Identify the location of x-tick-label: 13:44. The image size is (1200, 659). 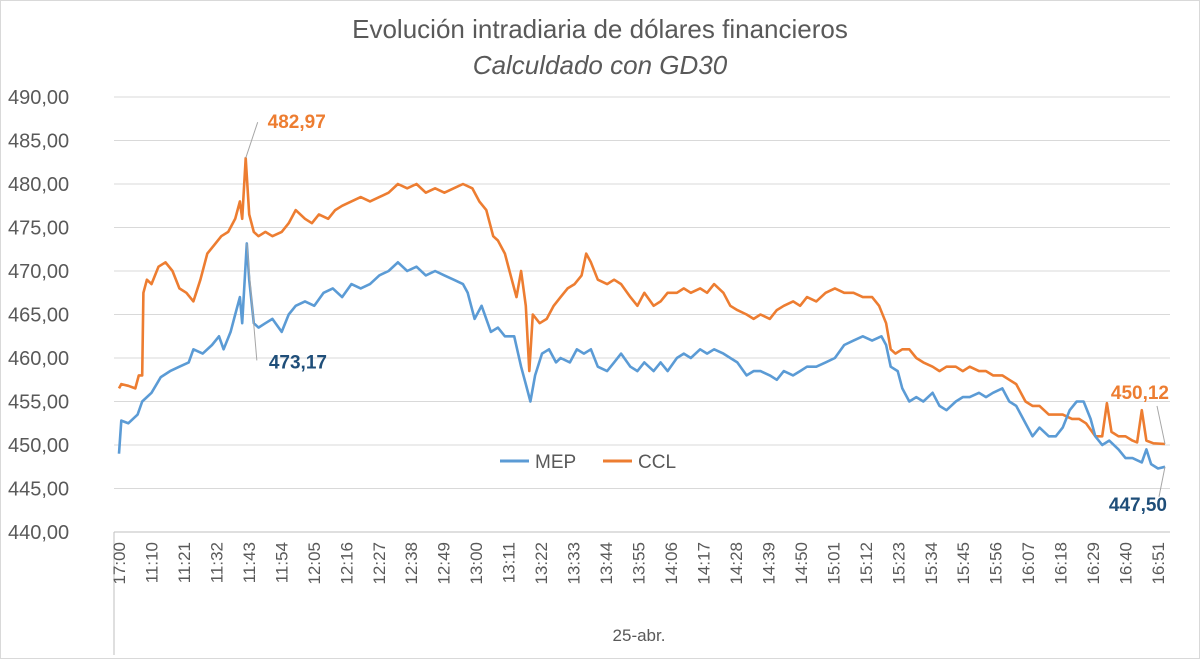
(606, 563).